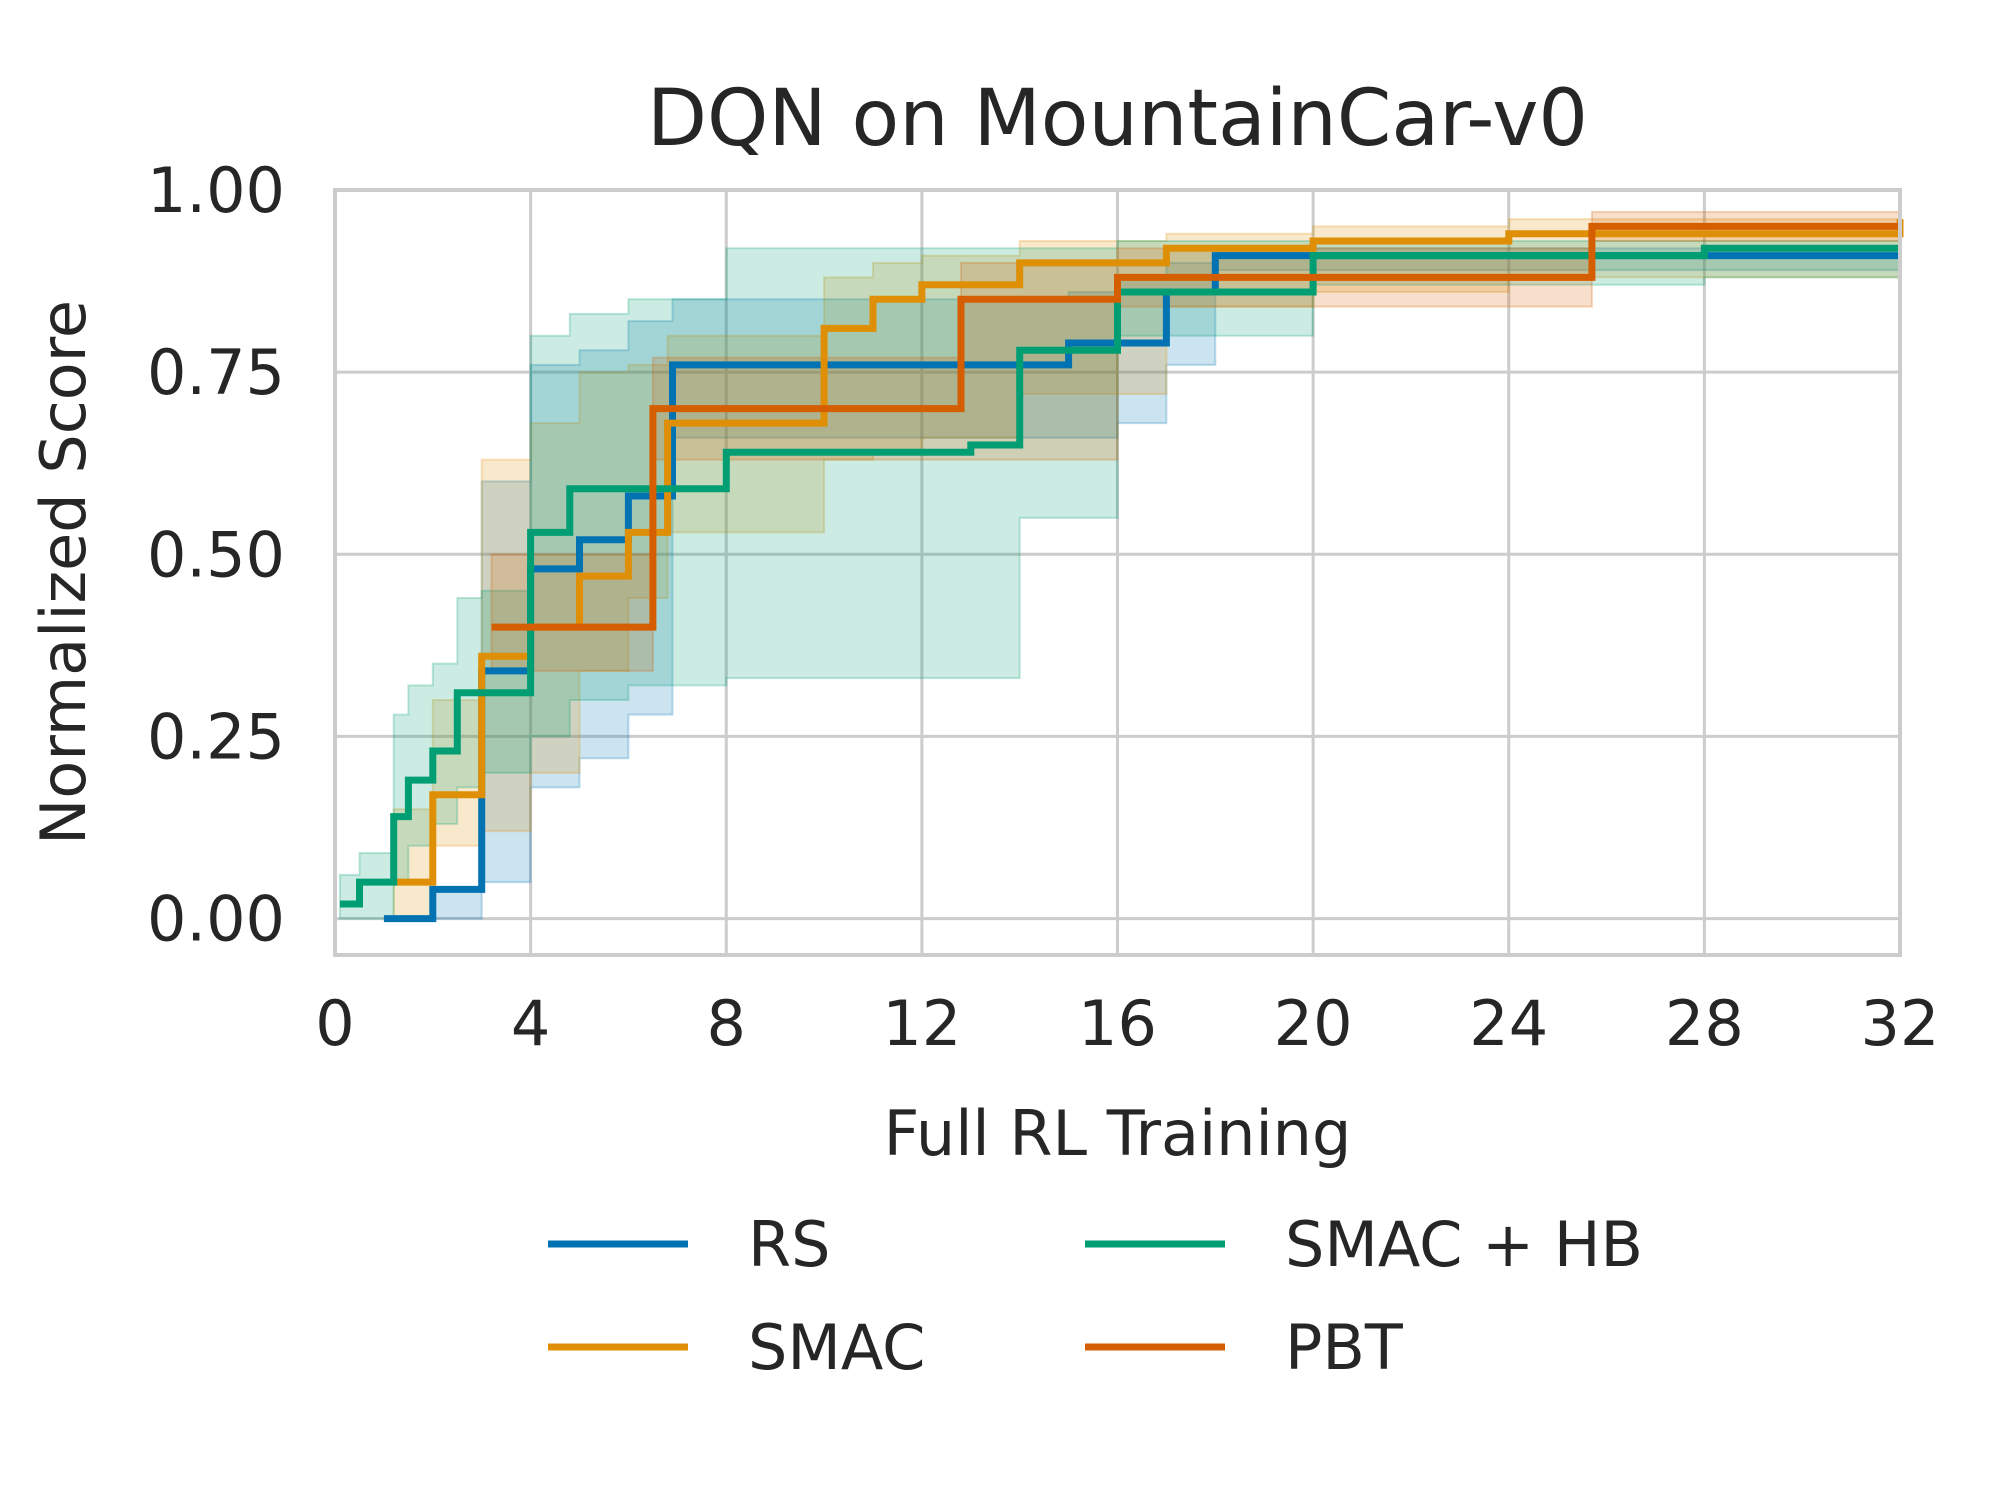  Describe the element at coordinates (334, 1023) in the screenshot. I see `x-tick-label: 0` at that location.